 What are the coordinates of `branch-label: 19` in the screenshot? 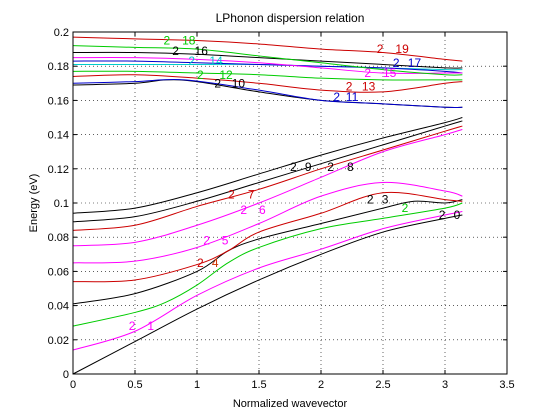 It's located at (402, 49).